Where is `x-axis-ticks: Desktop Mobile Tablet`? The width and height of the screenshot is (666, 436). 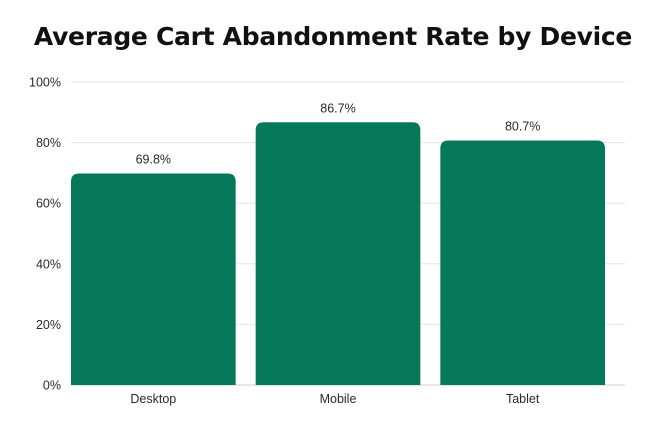 x-axis-ticks: Desktop Mobile Tablet is located at coordinates (334, 399).